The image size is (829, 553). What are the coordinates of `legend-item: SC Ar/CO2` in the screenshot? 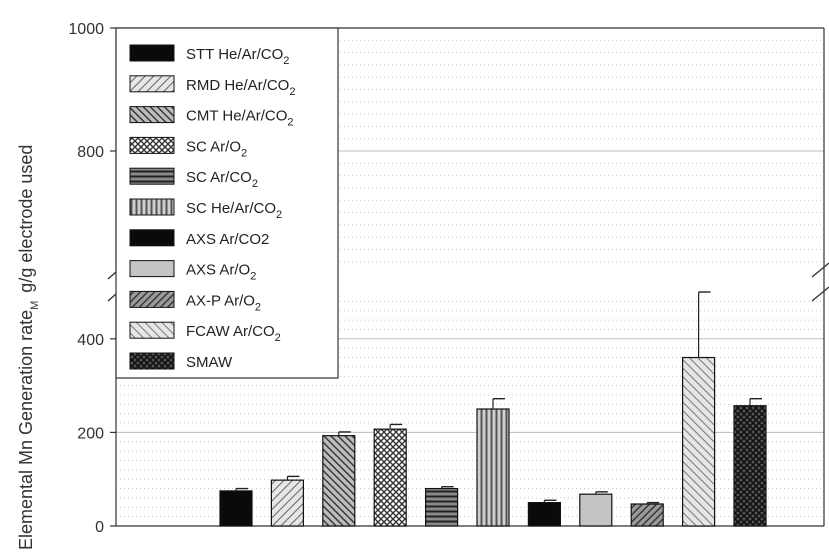 It's located at (193, 178).